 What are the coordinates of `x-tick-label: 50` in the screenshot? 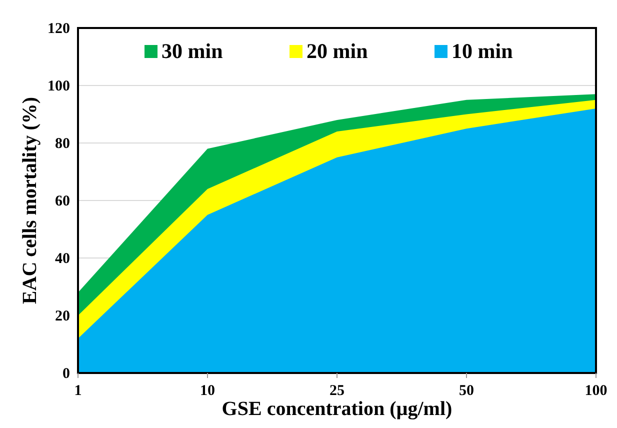 It's located at (466, 391).